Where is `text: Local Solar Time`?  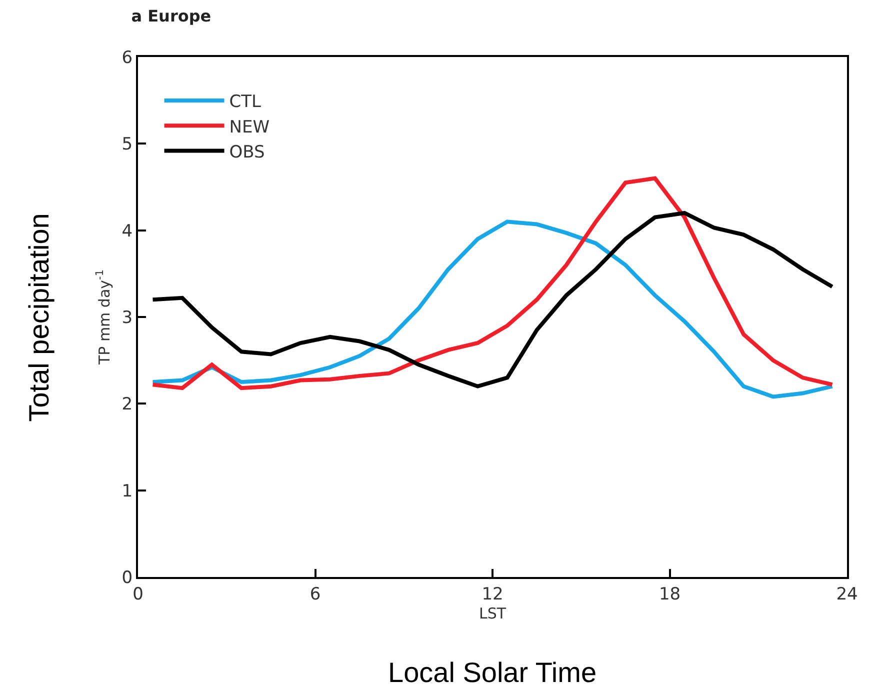
text: Local Solar Time is located at coordinates (492, 672).